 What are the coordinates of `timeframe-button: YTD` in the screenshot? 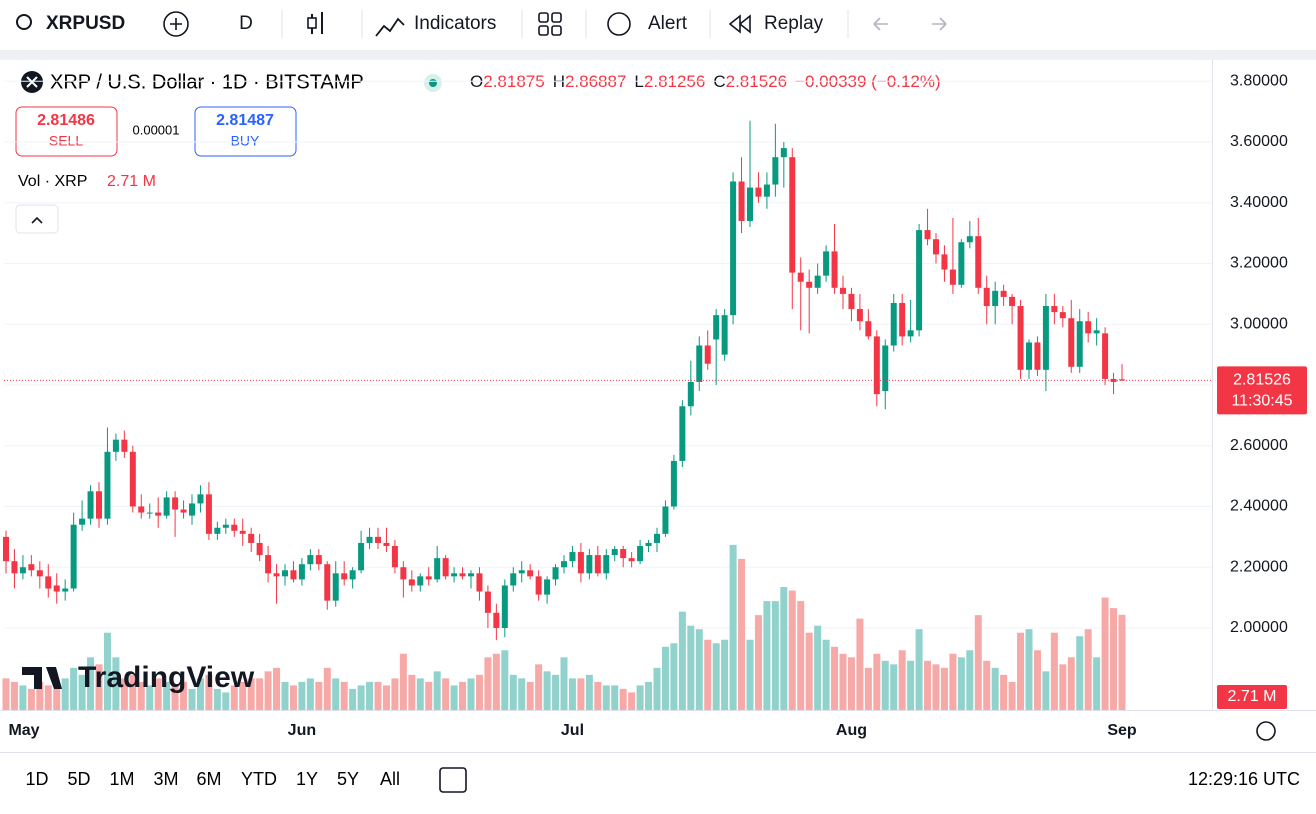 It's located at (259, 779).